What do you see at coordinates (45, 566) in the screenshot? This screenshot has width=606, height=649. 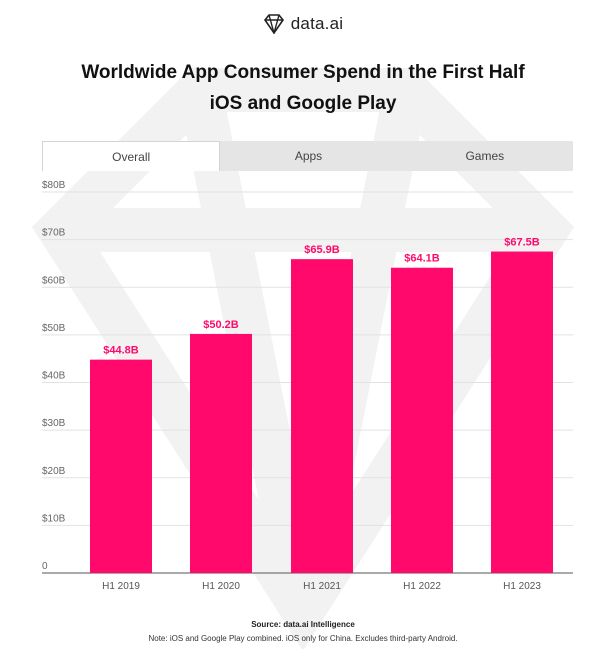 I see `y-tick-label: 0` at bounding box center [45, 566].